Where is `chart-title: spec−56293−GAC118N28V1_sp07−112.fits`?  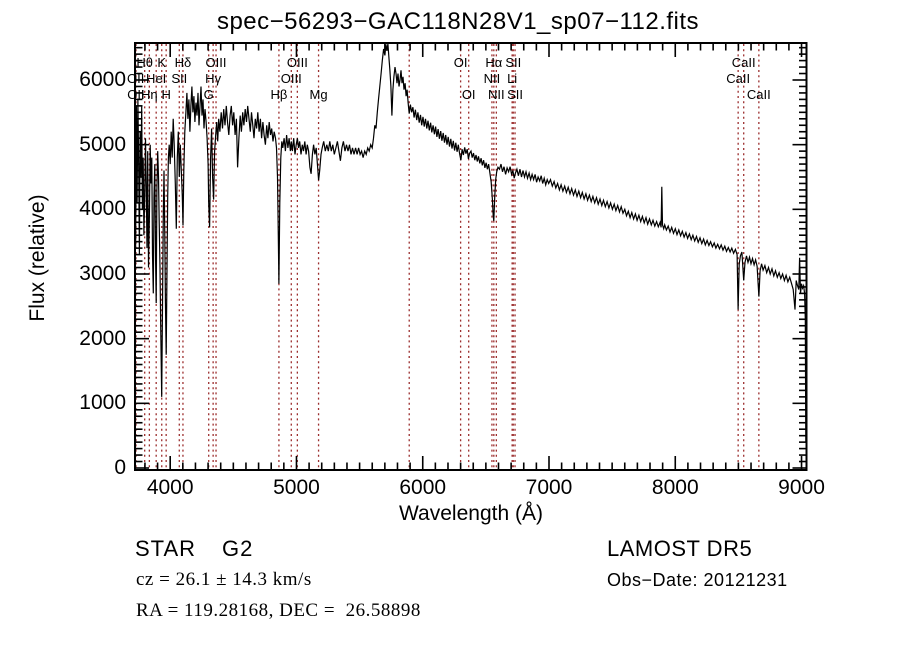
chart-title: spec−56293−GAC118N28V1_sp07−112.fits is located at coordinates (458, 21).